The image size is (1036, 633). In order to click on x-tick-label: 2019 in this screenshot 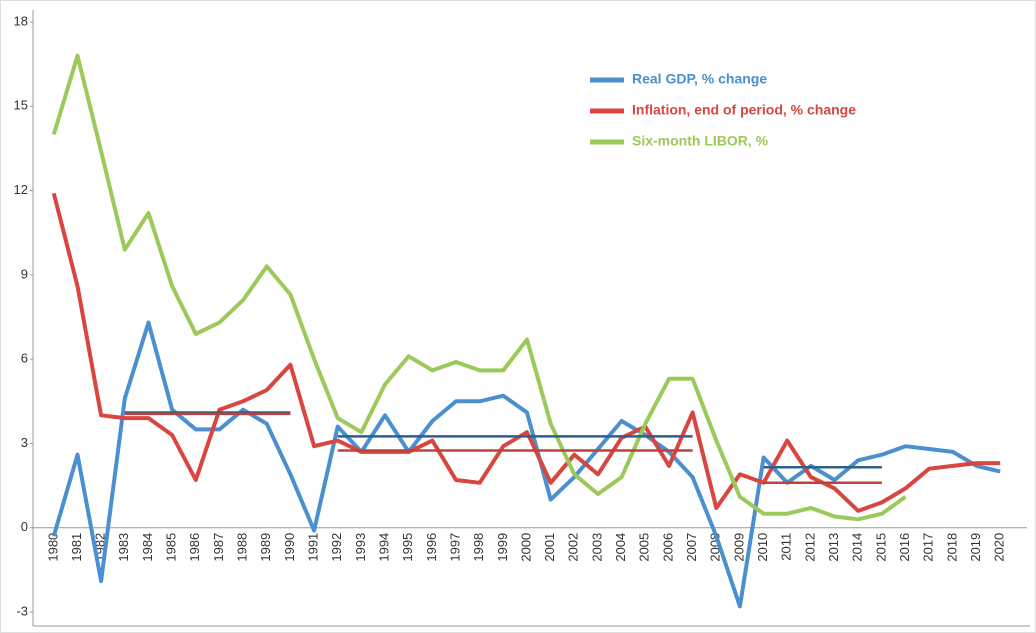, I will do `click(975, 547)`.